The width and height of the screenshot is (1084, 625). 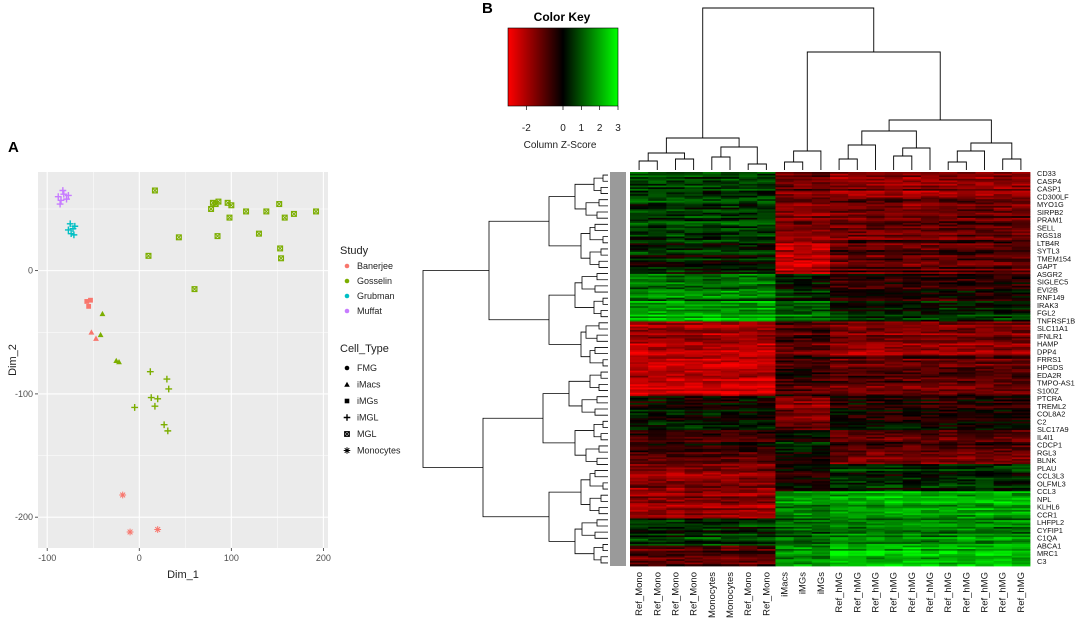 I want to click on marker-box, so click(x=279, y=204).